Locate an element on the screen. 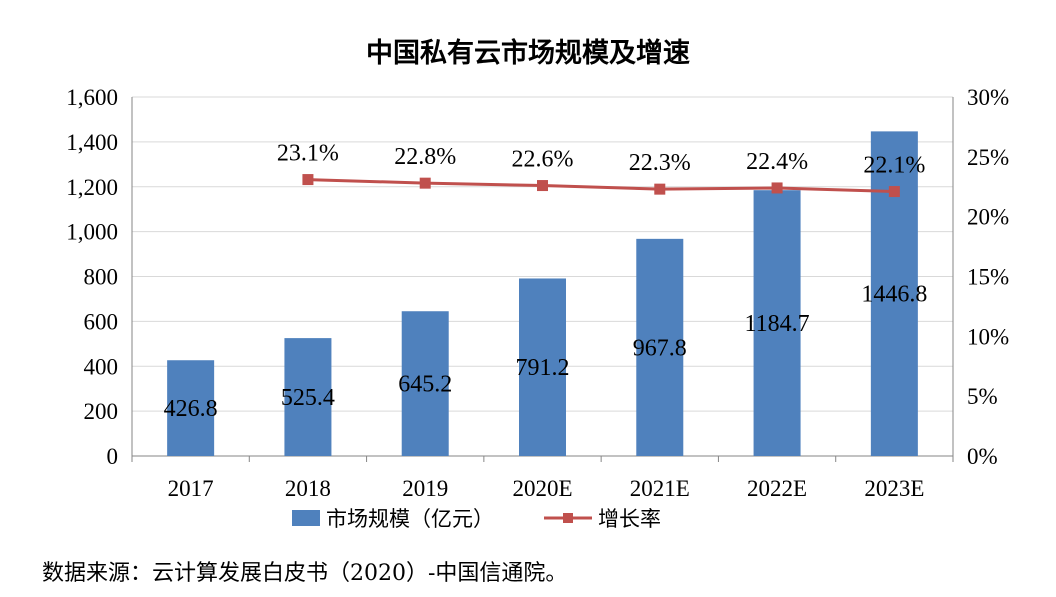  left-tick-label: 1,000 is located at coordinates (92, 232).